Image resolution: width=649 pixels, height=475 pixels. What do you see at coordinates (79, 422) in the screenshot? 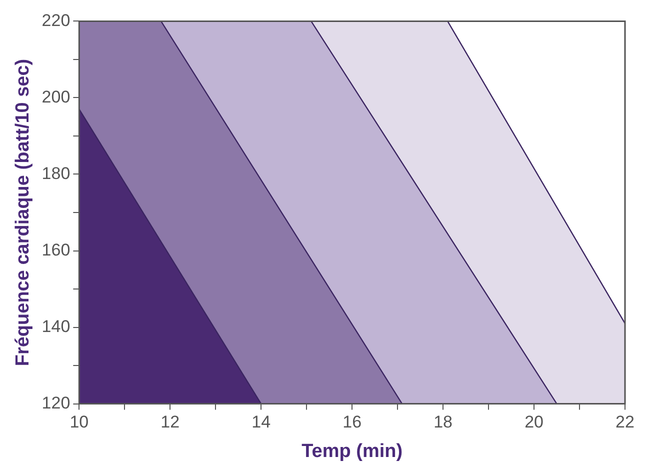
I see `x-tick-label: 10` at bounding box center [79, 422].